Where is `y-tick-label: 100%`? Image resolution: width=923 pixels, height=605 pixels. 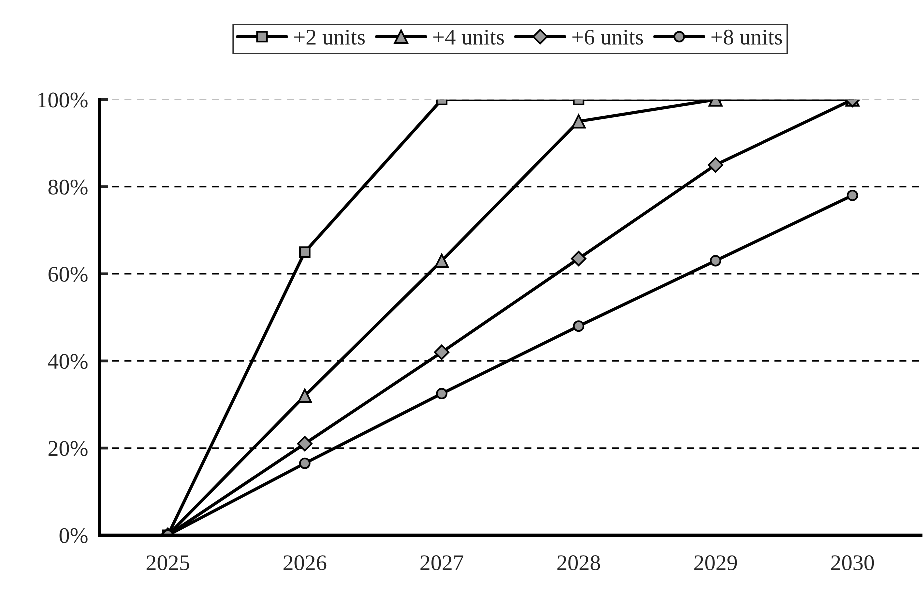 y-tick-label: 100% is located at coordinates (63, 100).